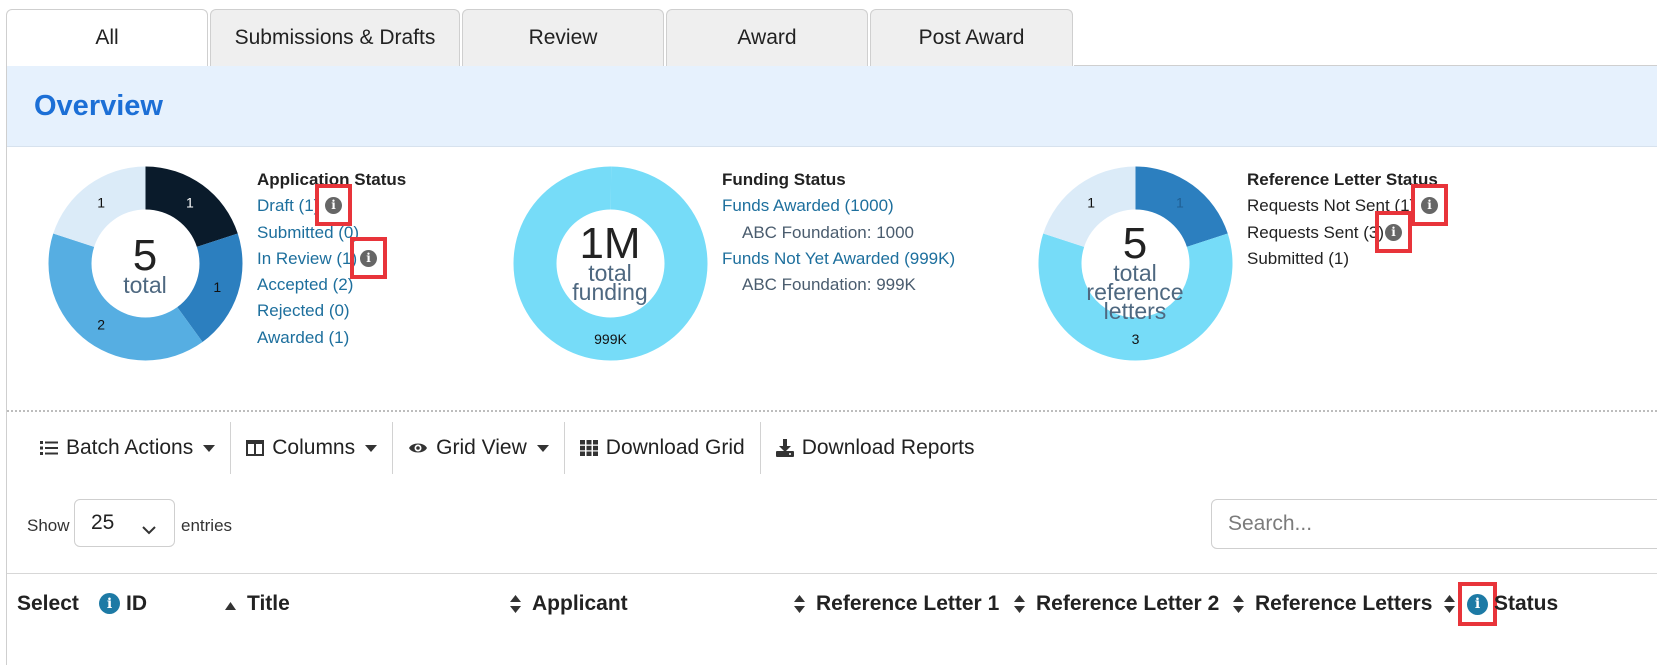 This screenshot has width=1657, height=665. I want to click on reference-status-heading: Reference Letter Status, so click(1342, 179).